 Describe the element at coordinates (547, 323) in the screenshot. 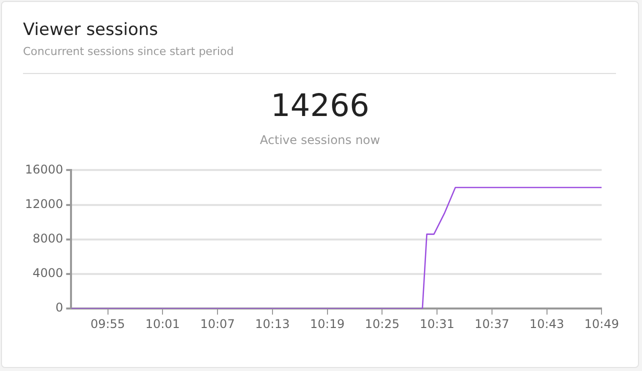

I see `x-tick-label: 10:43` at that location.